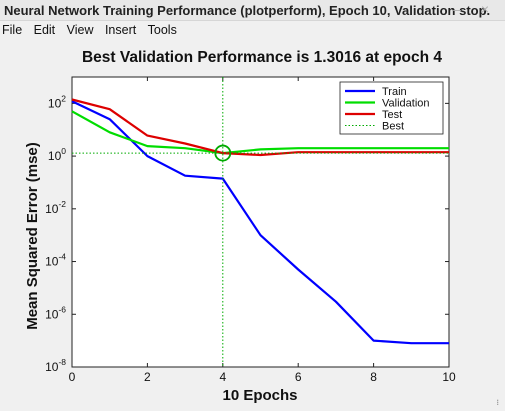 This screenshot has width=505, height=411. What do you see at coordinates (475, 9) in the screenshot?
I see `window-controls: – ×` at bounding box center [475, 9].